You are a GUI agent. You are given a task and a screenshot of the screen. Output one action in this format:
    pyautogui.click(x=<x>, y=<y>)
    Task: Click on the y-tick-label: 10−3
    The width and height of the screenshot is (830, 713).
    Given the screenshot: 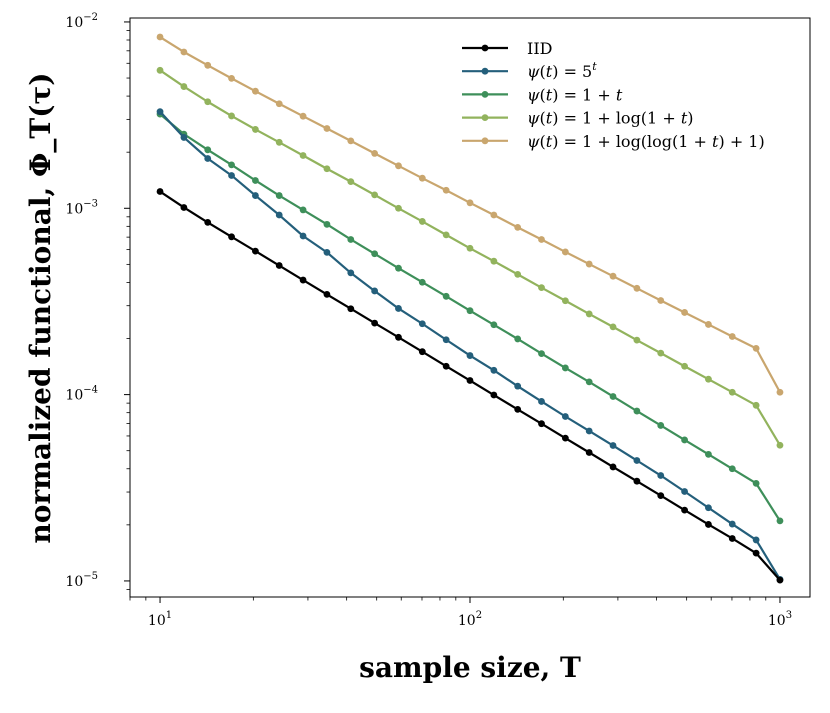 What is the action you would take?
    pyautogui.click(x=81, y=207)
    